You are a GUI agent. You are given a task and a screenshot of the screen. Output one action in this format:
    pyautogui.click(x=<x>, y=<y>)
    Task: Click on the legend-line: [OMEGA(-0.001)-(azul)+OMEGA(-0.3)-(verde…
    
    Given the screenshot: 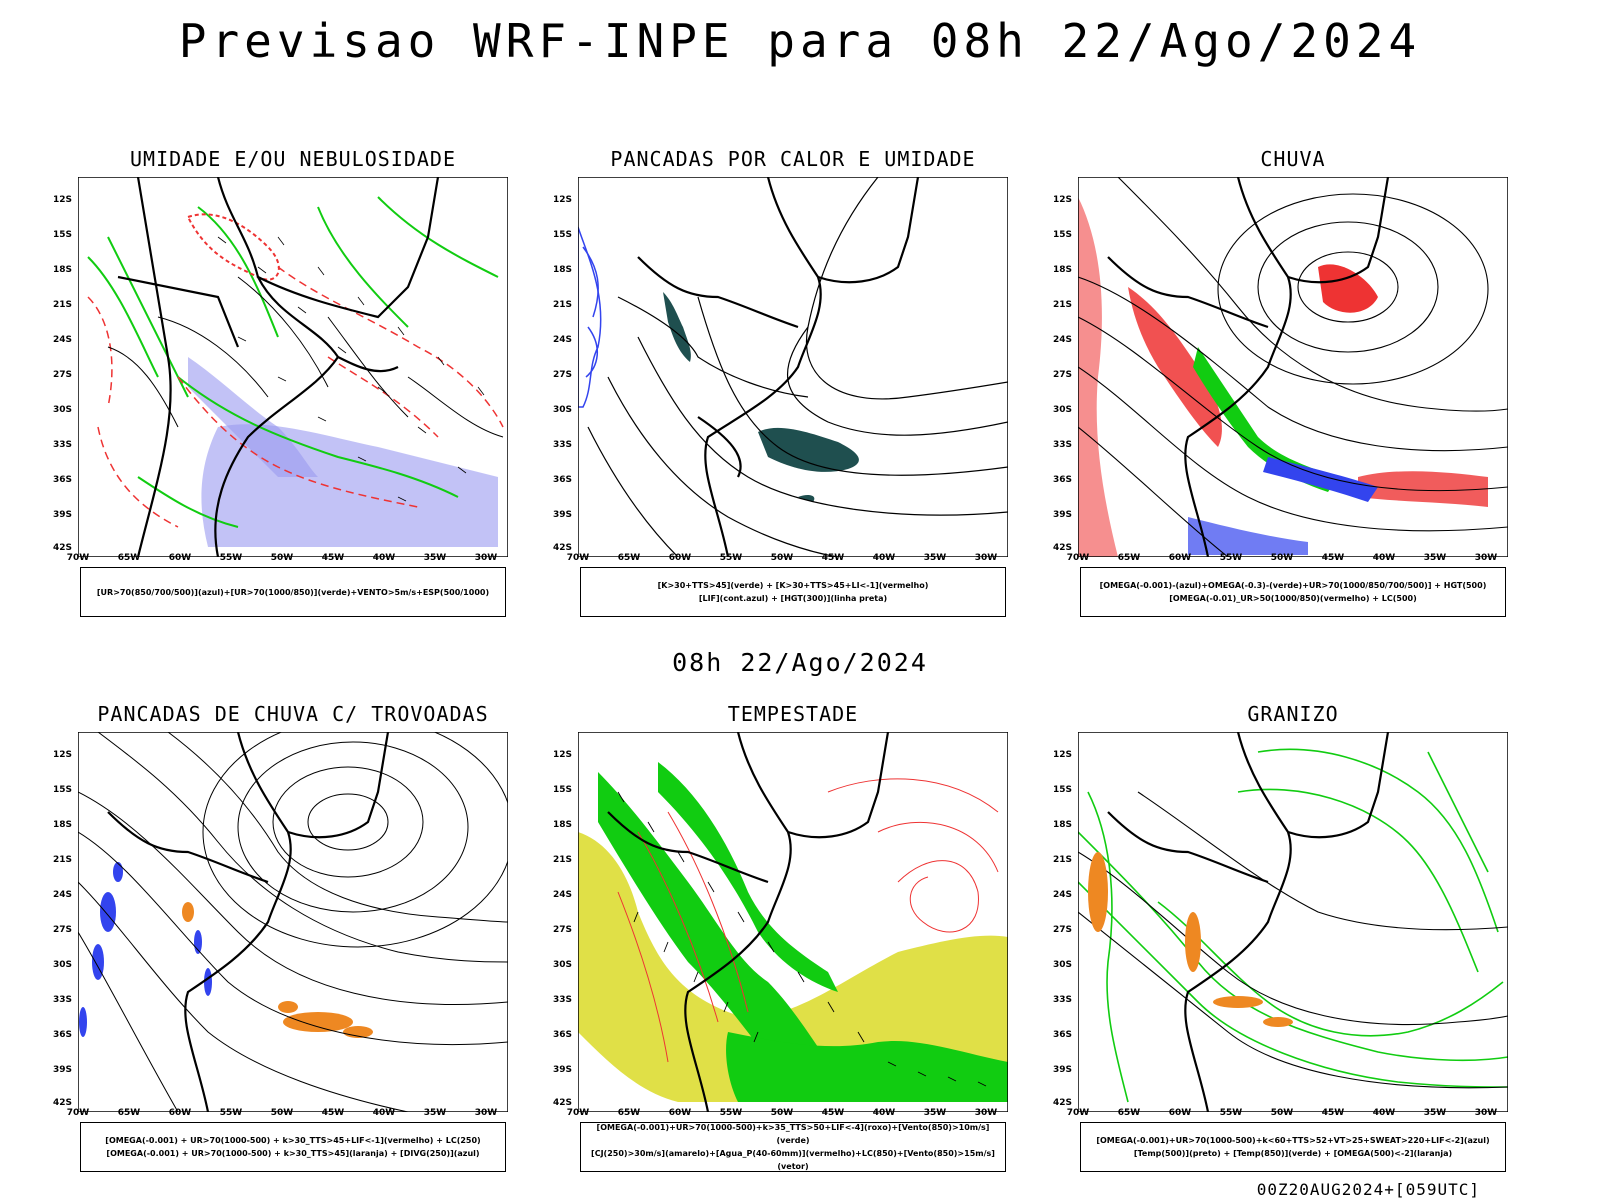 What is the action you would take?
    pyautogui.click(x=1293, y=585)
    